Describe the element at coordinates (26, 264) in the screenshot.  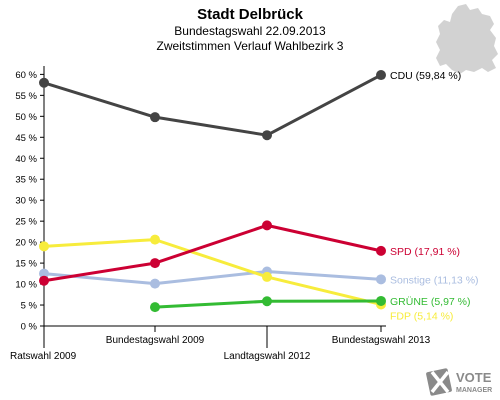
I see `y-tick-label: 15 %` at that location.